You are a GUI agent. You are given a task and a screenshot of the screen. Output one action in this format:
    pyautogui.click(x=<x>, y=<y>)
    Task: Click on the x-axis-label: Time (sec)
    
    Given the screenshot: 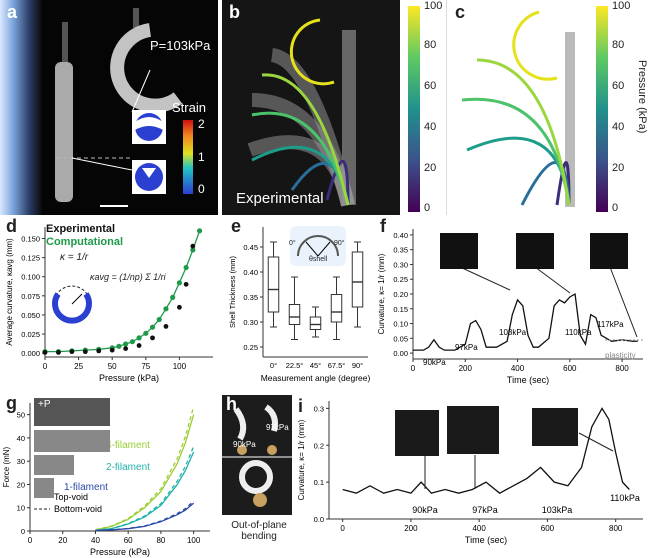 What is the action you would take?
    pyautogui.click(x=486, y=540)
    